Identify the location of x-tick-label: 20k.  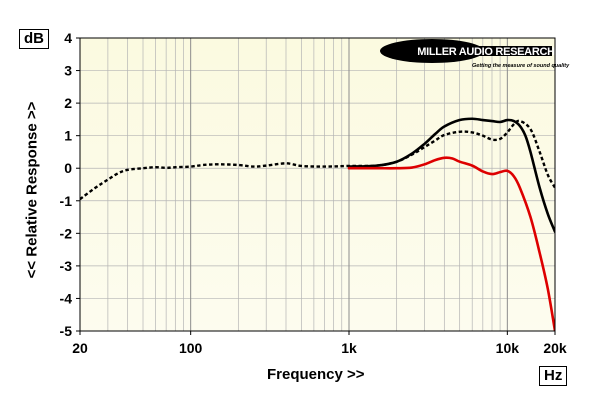
(555, 348).